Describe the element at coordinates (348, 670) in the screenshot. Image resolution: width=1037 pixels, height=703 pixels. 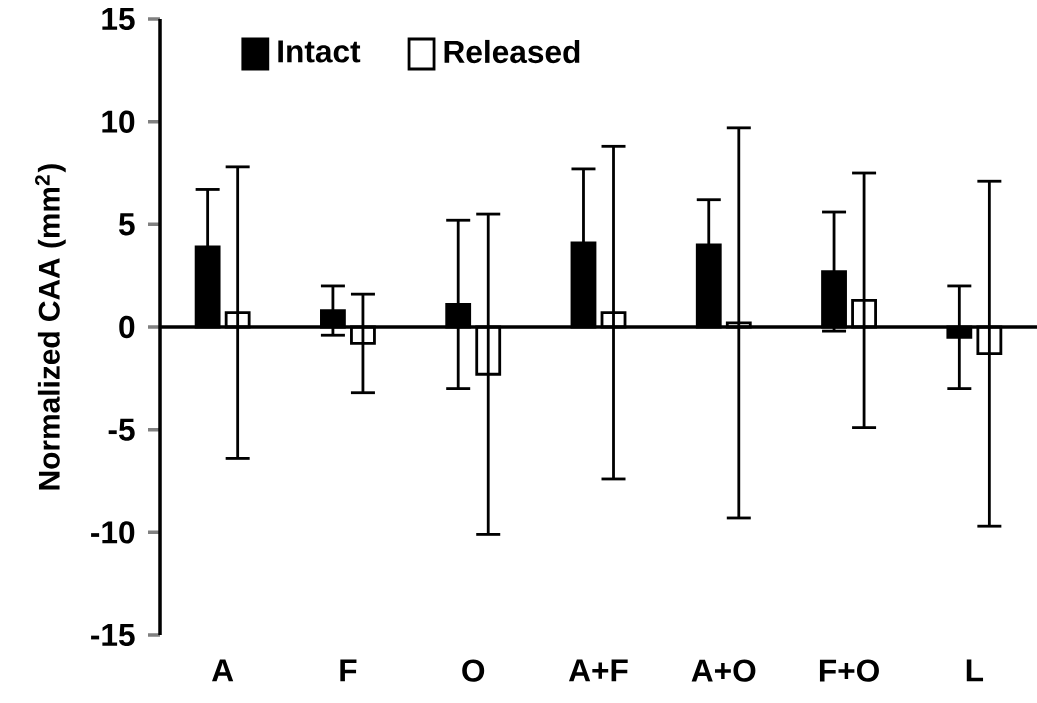
I see `x-tick-label: F` at that location.